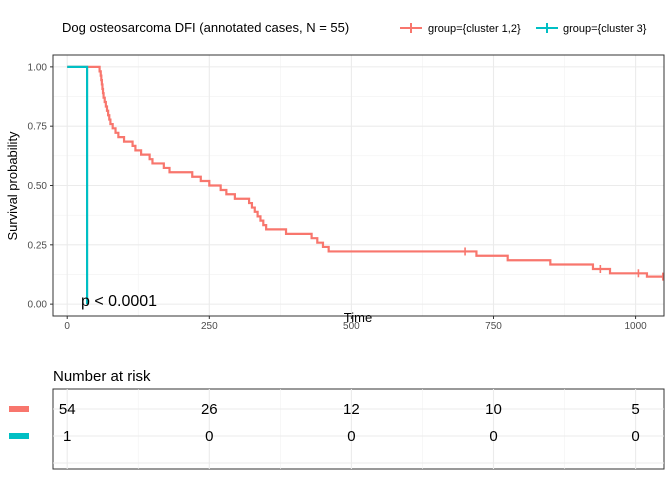 Image resolution: width=672 pixels, height=480 pixels. What do you see at coordinates (67, 409) in the screenshot?
I see `risk-count-1-0: 54` at bounding box center [67, 409].